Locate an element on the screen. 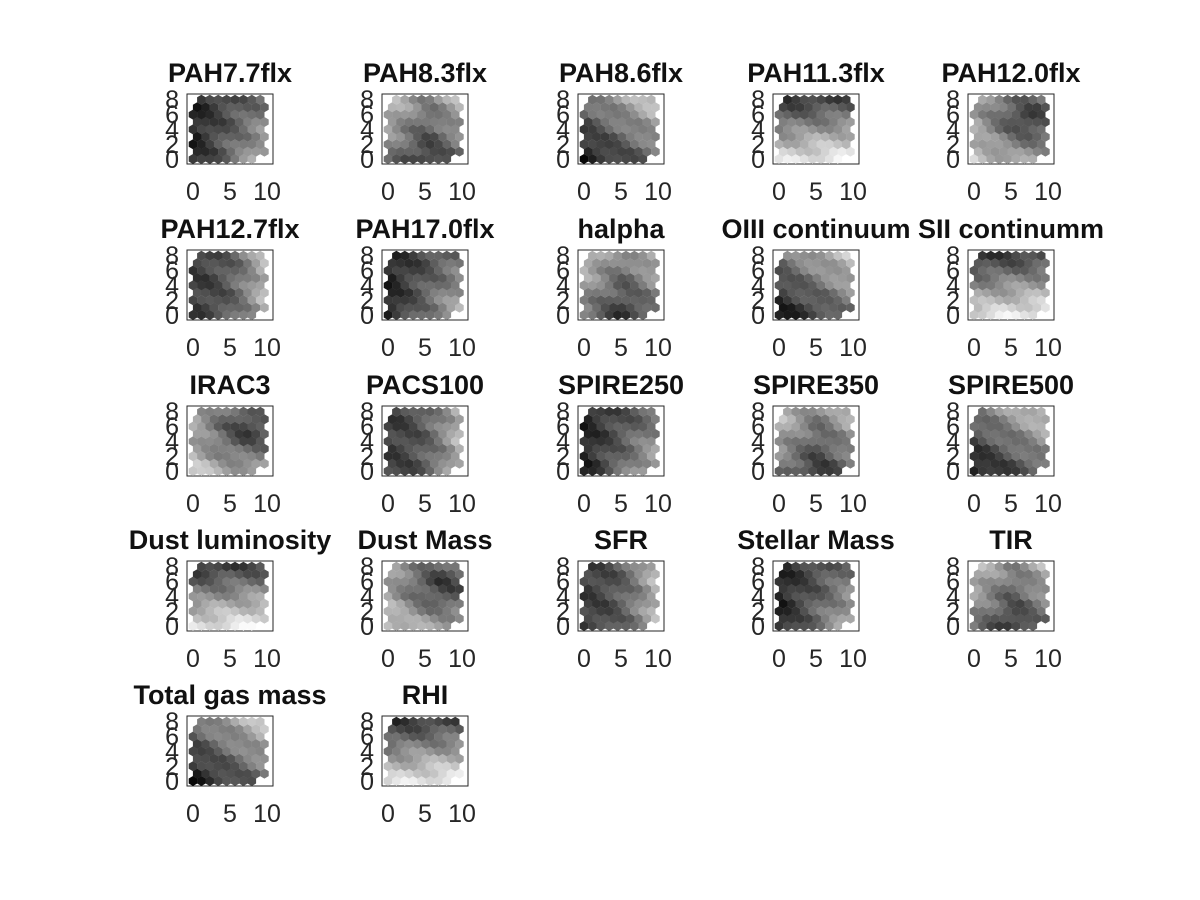 The width and height of the screenshot is (1200, 900). y-tick-label: 2 is located at coordinates (367, 612).